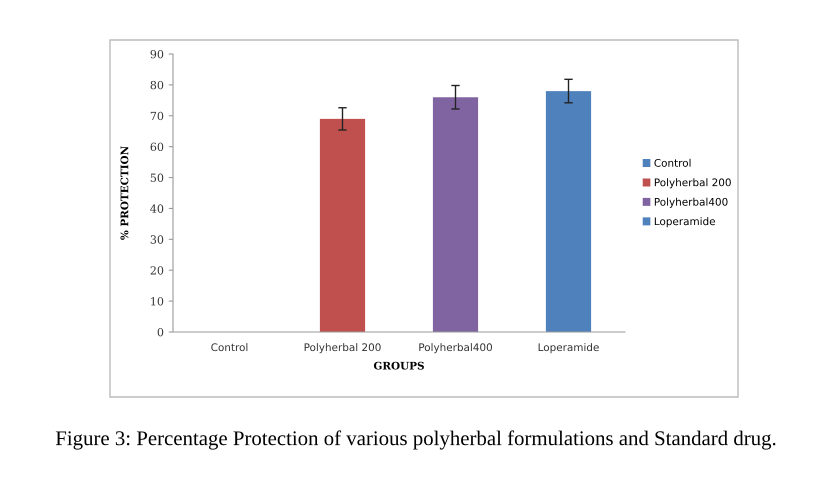 The width and height of the screenshot is (832, 478). What do you see at coordinates (157, 54) in the screenshot?
I see `y-tick-label: 90` at bounding box center [157, 54].